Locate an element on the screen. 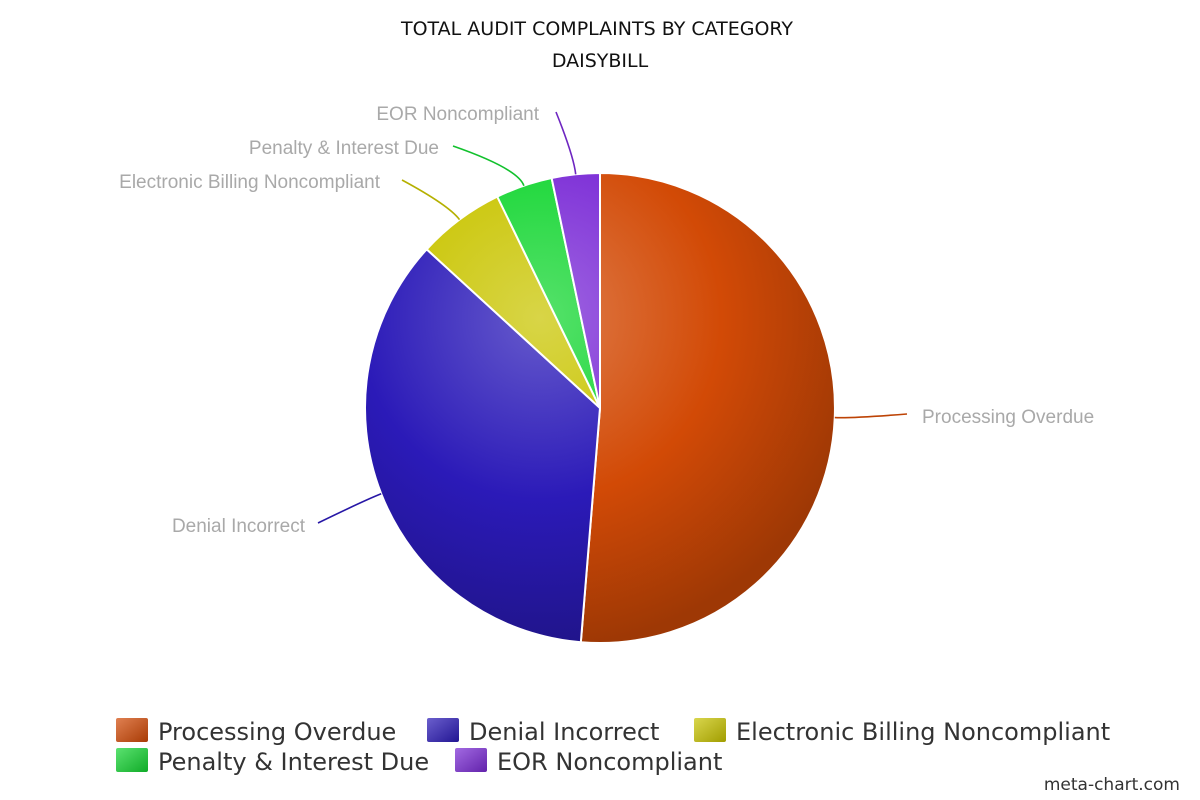  legend-item-electronic-billing-noncompliant: Electronic Billing Noncompliant is located at coordinates (902, 732).